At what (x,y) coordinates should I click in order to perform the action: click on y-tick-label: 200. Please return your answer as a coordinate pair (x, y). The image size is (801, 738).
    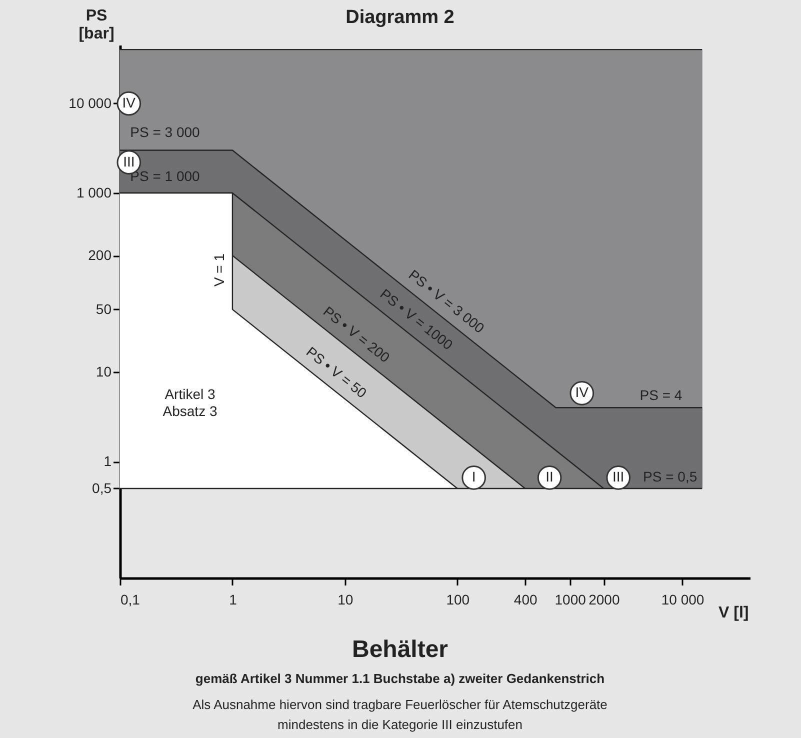
    Looking at the image, I should click on (100, 255).